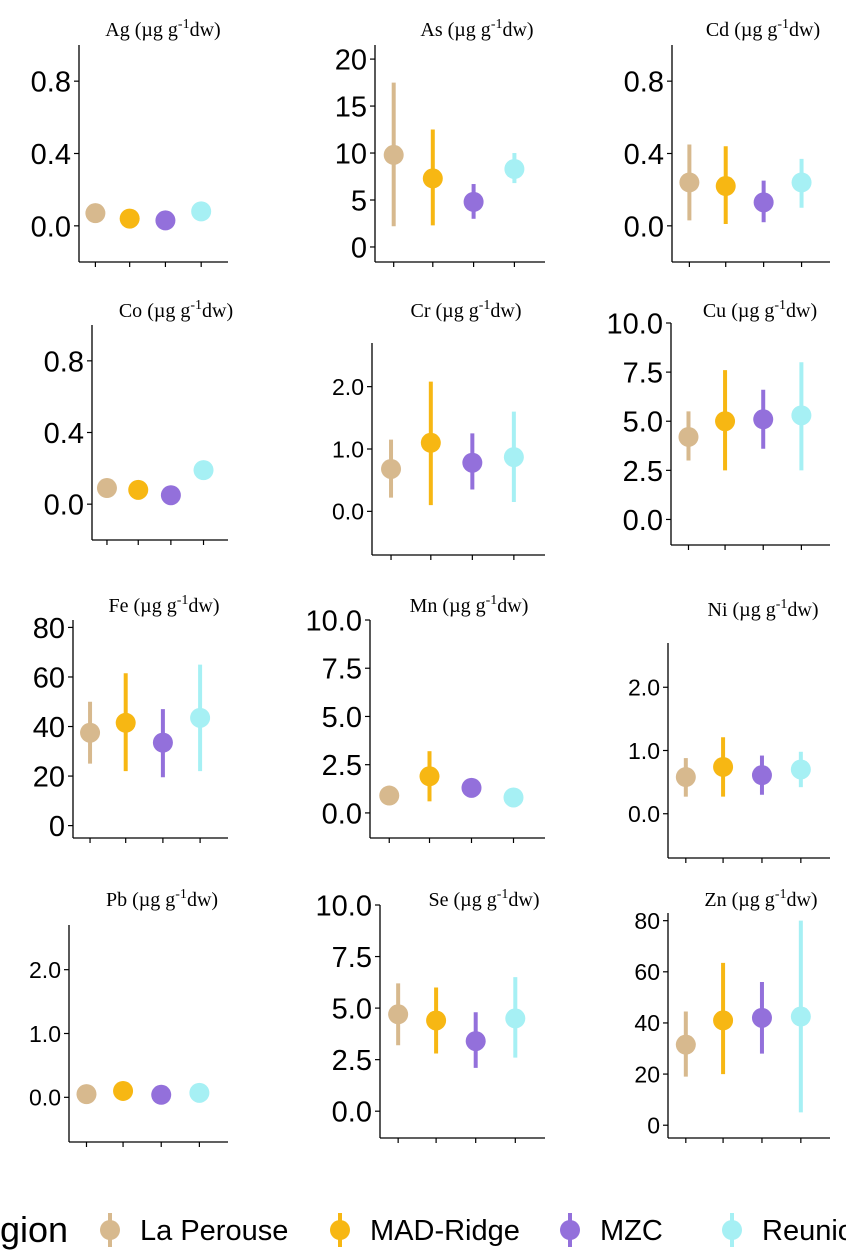  Describe the element at coordinates (441, 900) in the screenshot. I see `element-label: Se` at that location.